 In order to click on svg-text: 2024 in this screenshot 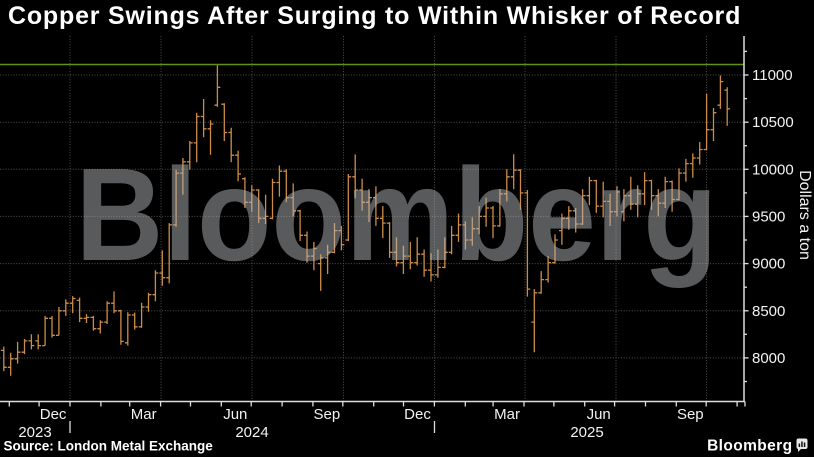, I will do `click(251, 432)`.